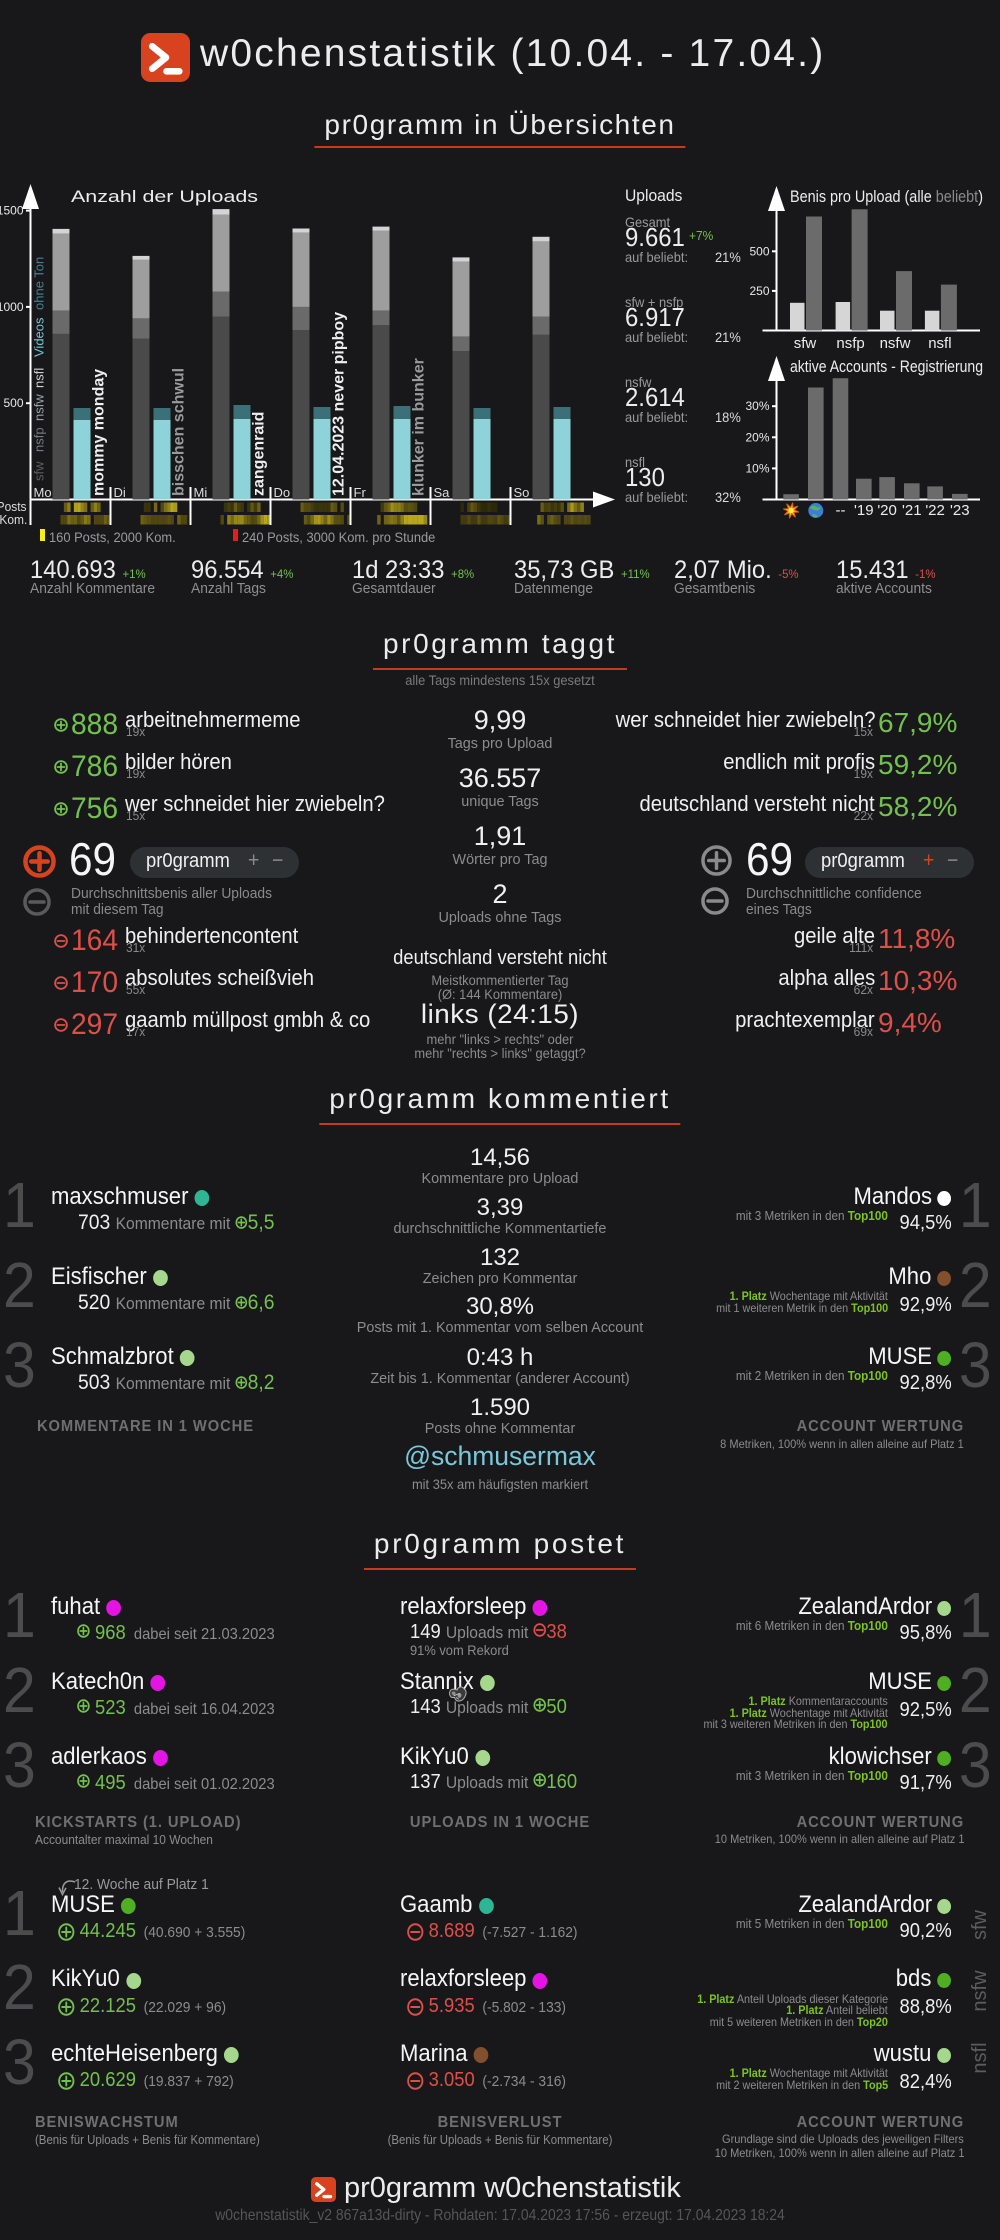 This screenshot has width=1000, height=2240. I want to click on svg-text: Anzahl der Uploads, so click(164, 196).